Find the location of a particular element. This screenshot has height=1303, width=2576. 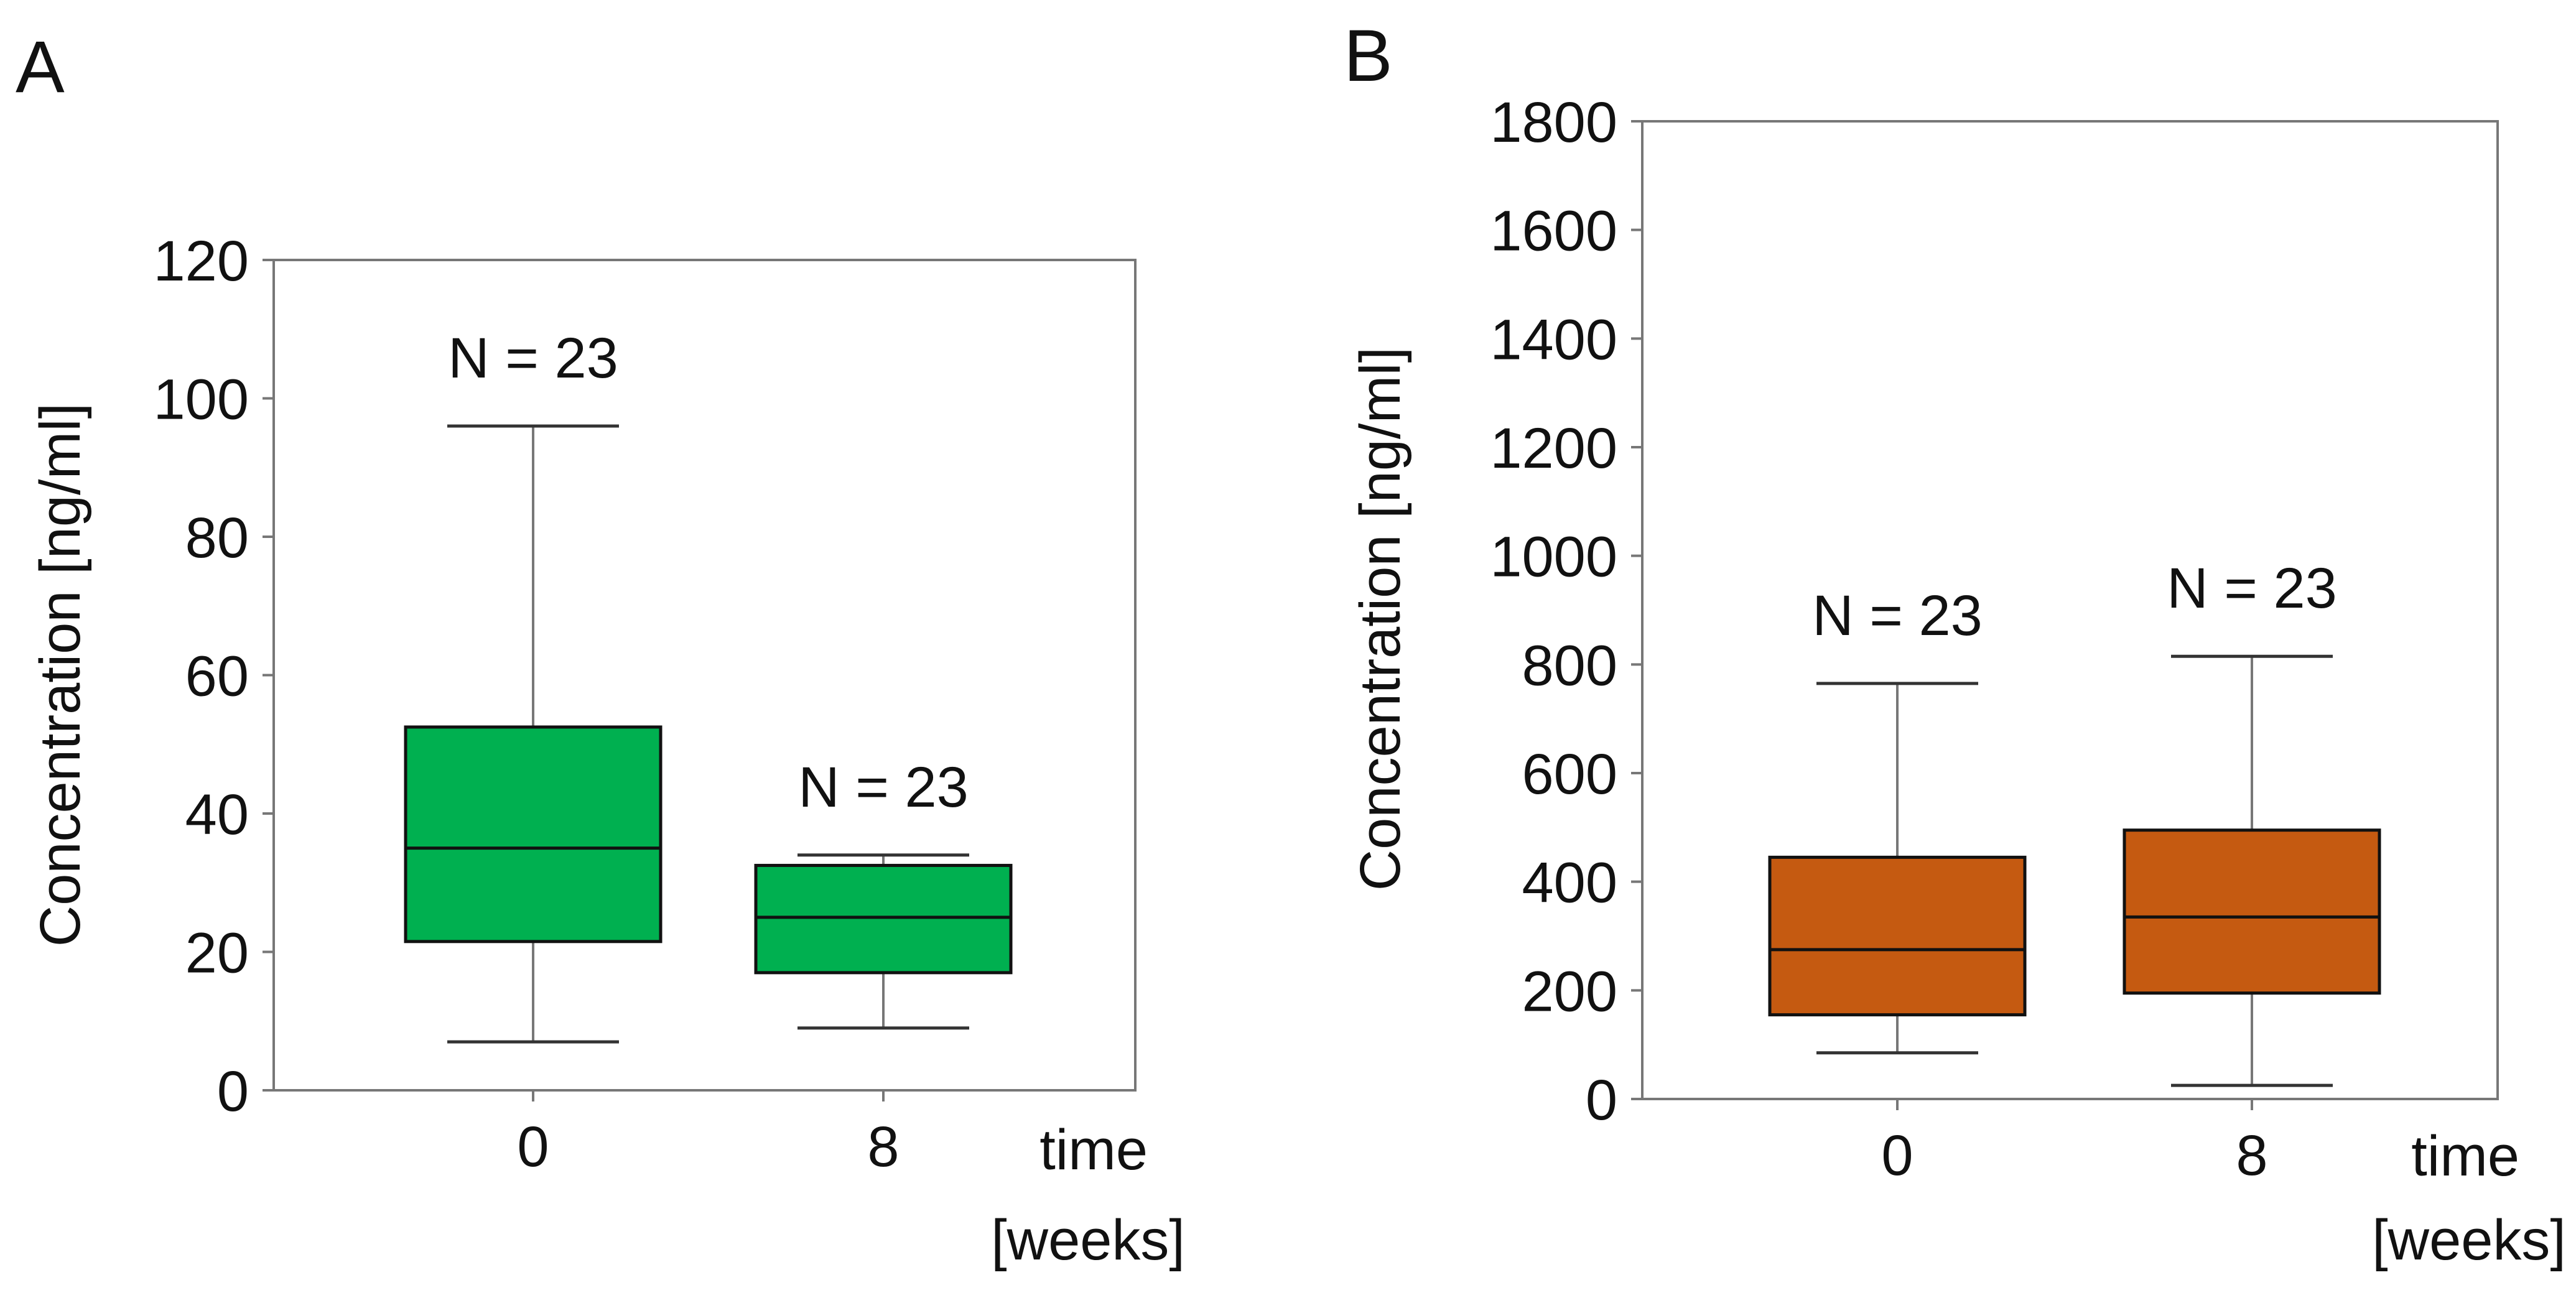

panel-a-x-axis-title-line1: time is located at coordinates (1093, 1150).